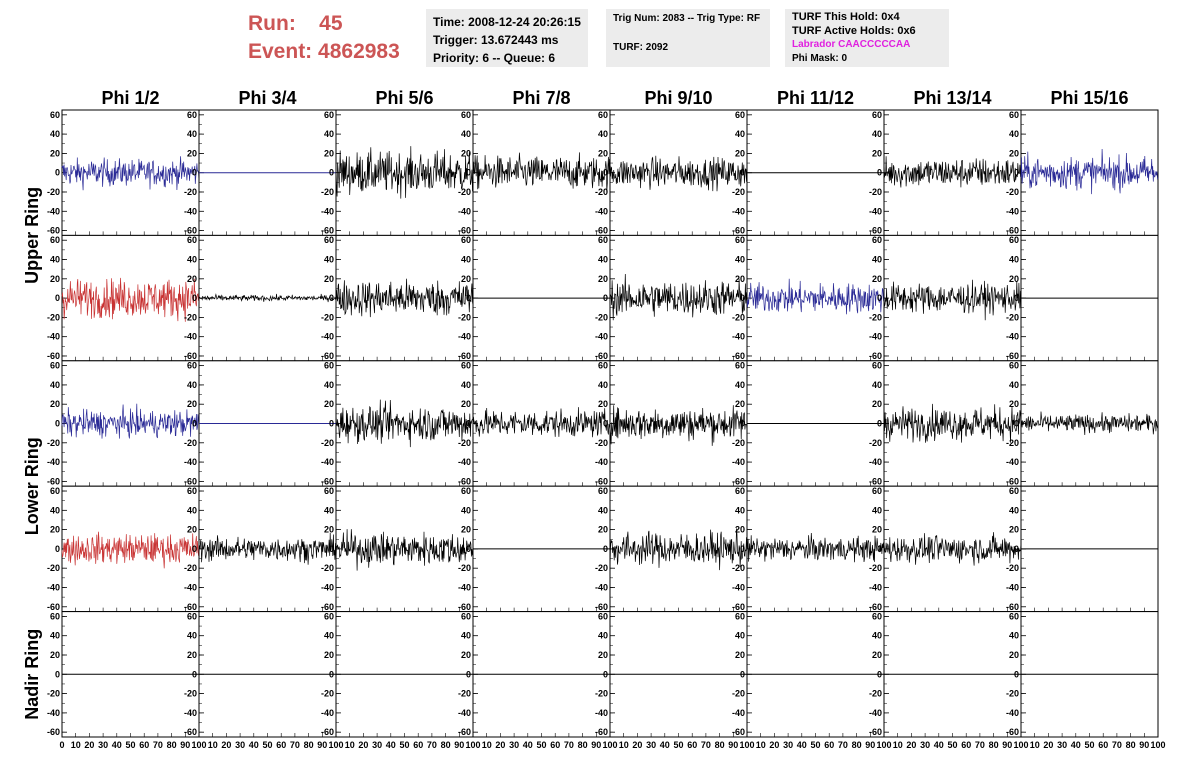 The width and height of the screenshot is (1196, 772). Describe the element at coordinates (324, 38) in the screenshot. I see `run-event-box: Run: 45 Event: 4862983` at that location.